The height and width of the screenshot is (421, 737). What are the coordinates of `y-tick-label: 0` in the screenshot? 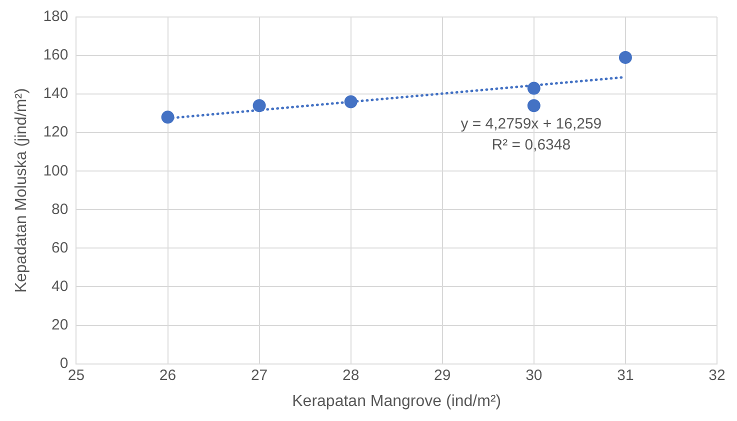 It's located at (64, 363).